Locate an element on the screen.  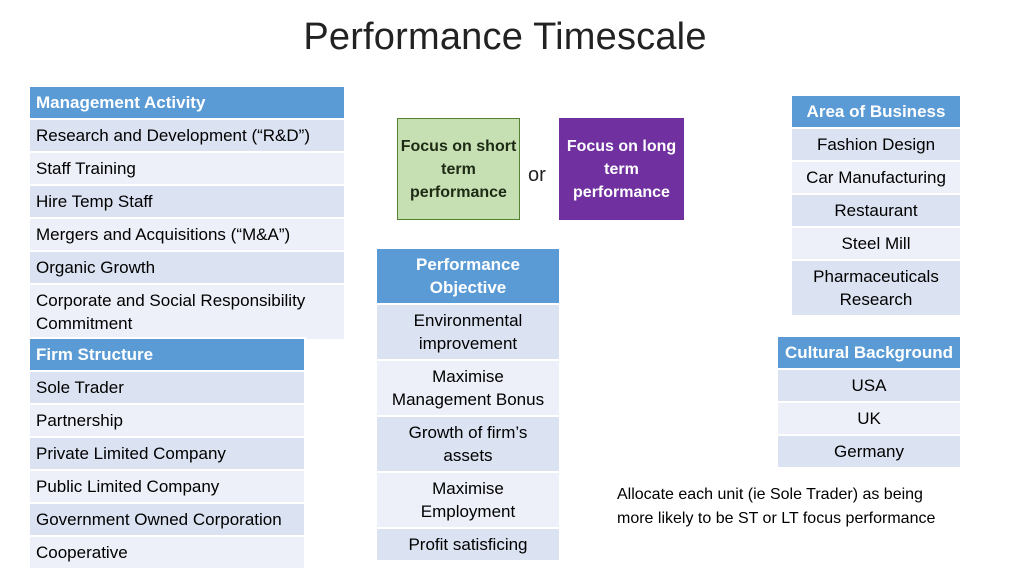
short-term-focus-box: Focus on short term performance is located at coordinates (458, 169).